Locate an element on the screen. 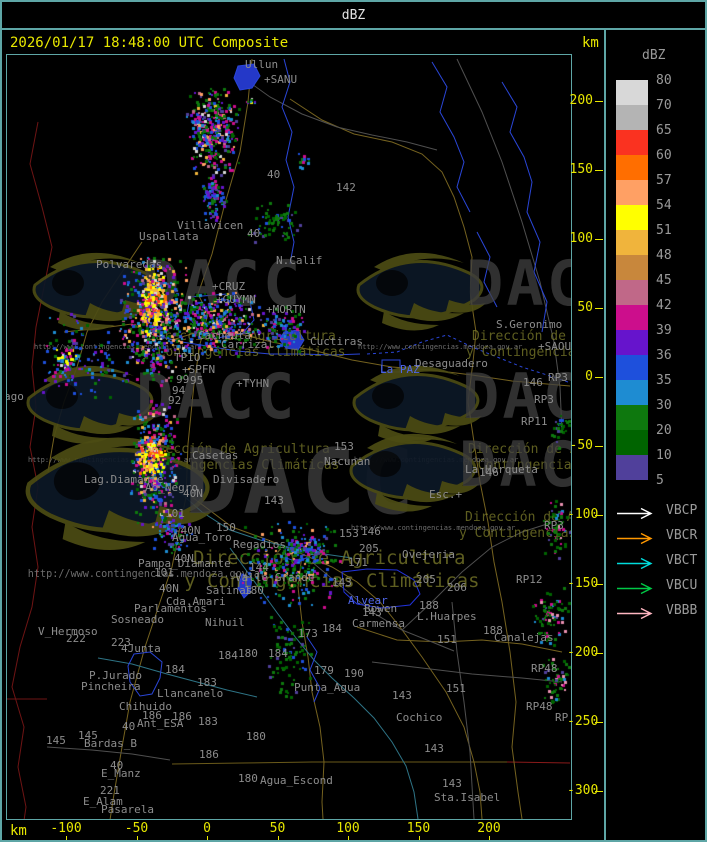  map-place-label: Cacheuta is located at coordinates (224, 335).